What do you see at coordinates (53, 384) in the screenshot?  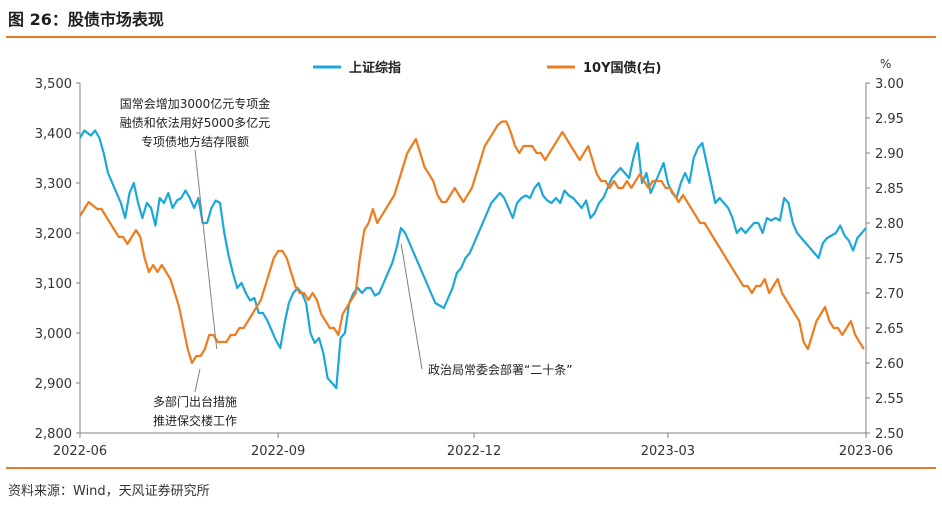 I see `left-tick-label: 2,900` at bounding box center [53, 384].